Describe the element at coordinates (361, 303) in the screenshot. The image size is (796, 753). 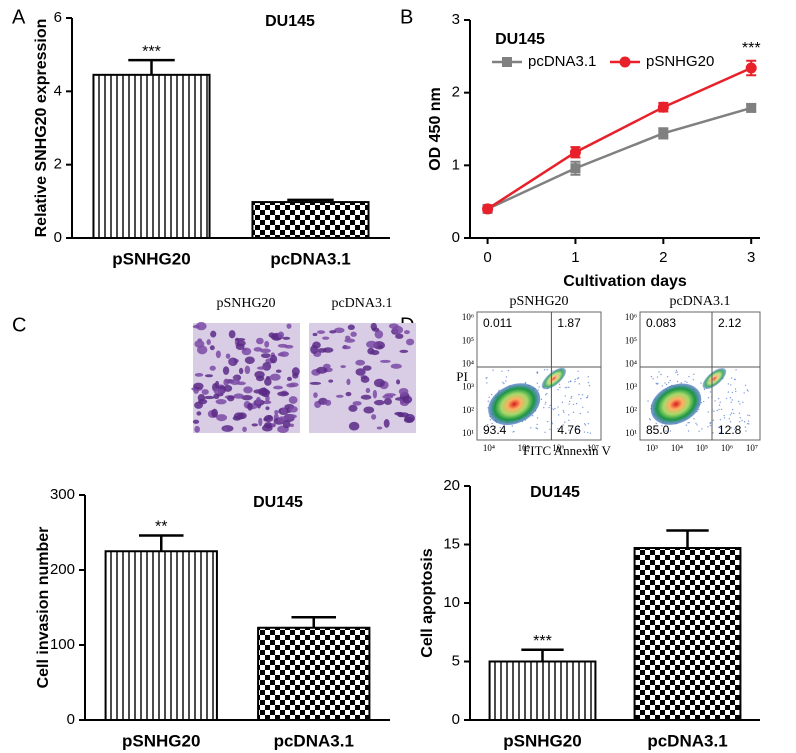
I see `image-label: pcDNA3.1` at that location.